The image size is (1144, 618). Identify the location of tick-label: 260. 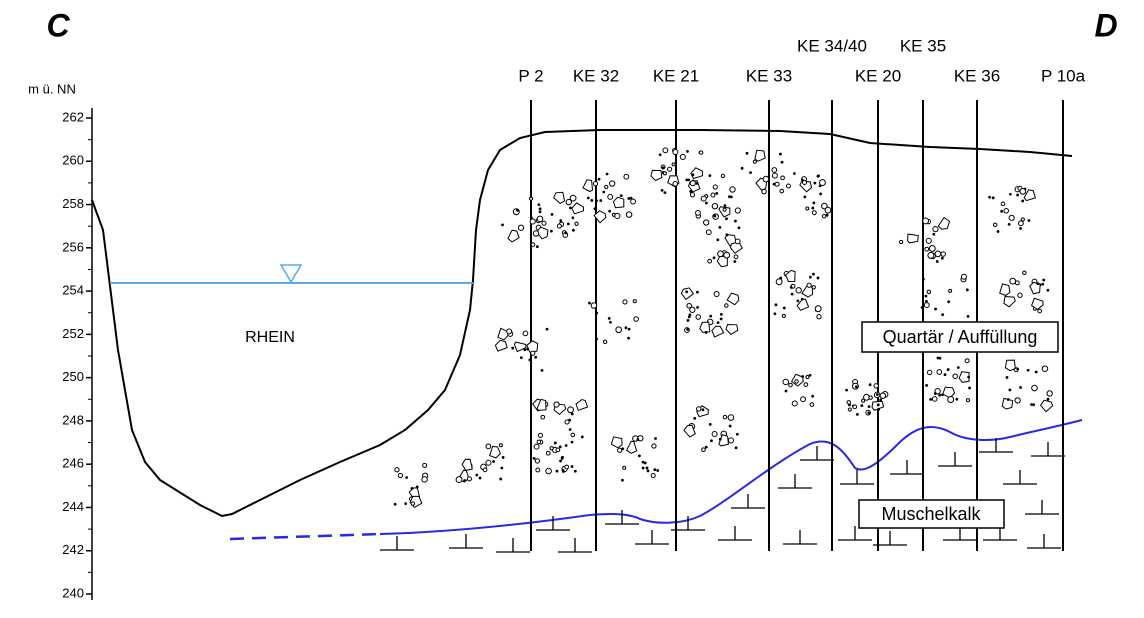
(73, 160).